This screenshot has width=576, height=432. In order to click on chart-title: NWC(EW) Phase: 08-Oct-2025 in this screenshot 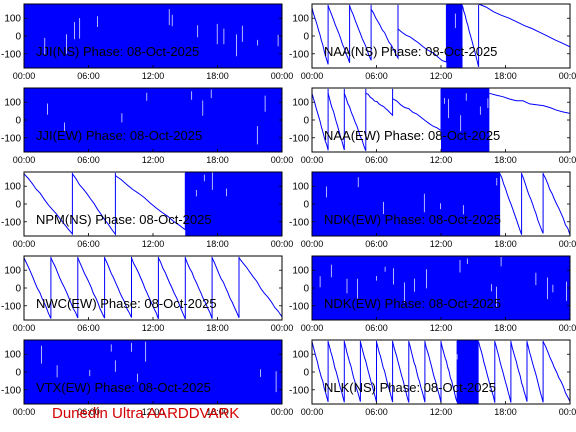, I will do `click(126, 303)`.